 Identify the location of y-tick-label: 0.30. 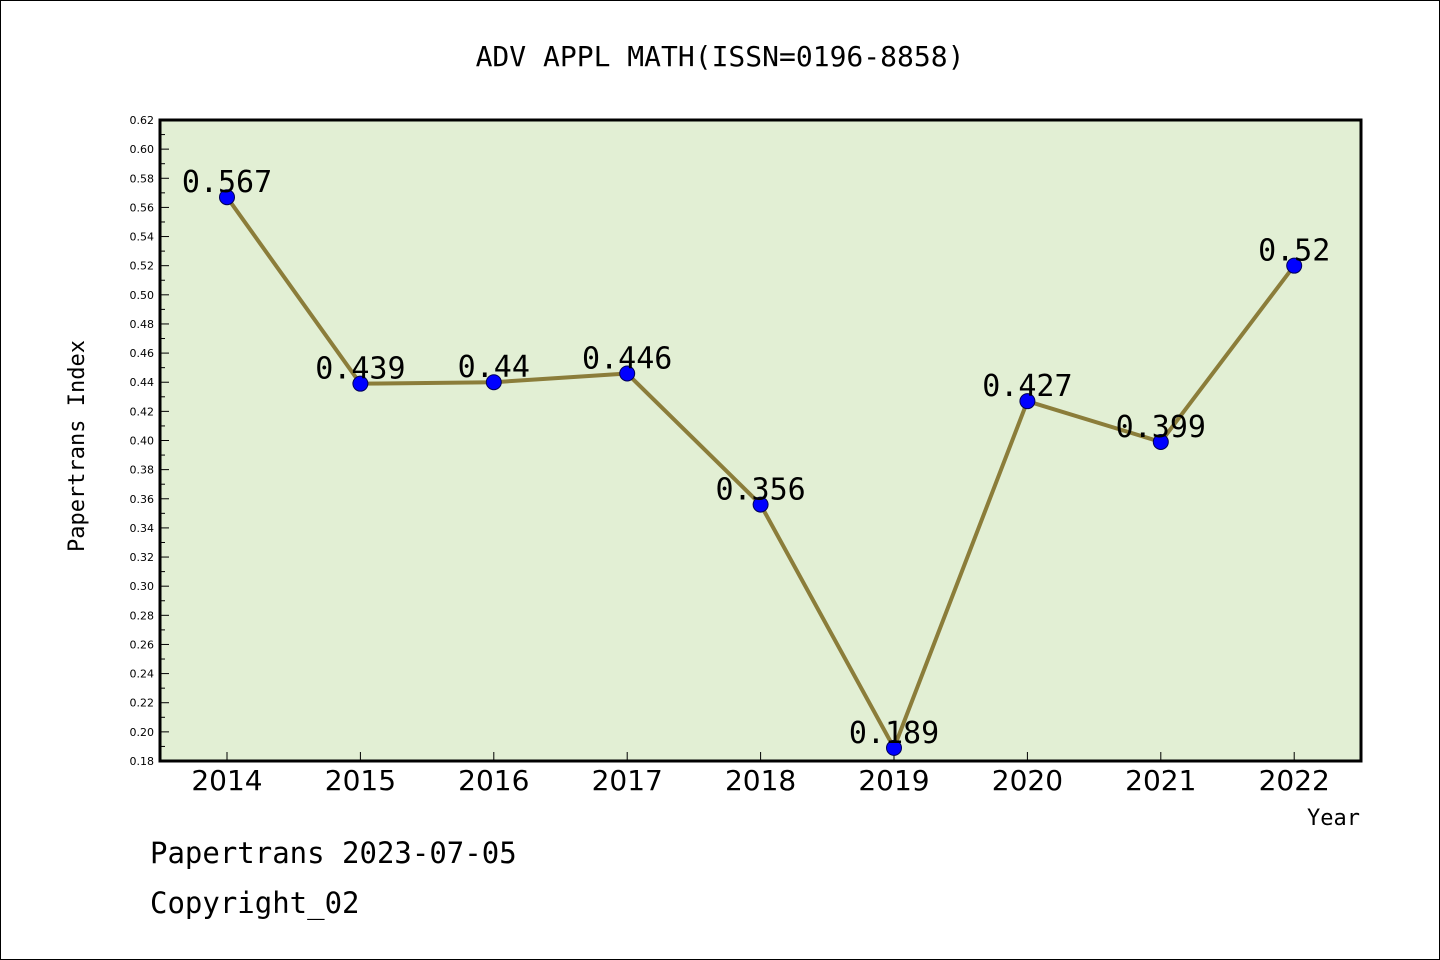
(142, 586).